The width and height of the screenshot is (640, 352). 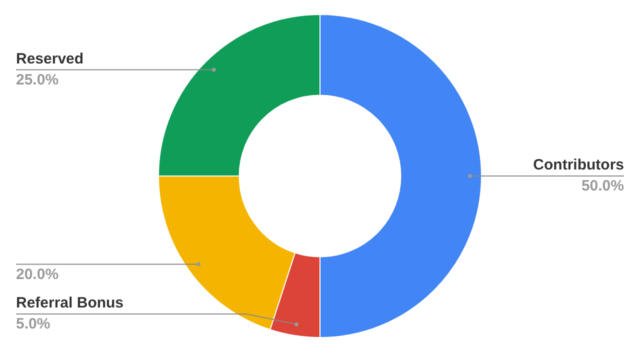 I want to click on slice-label: Reserved, so click(x=50, y=59).